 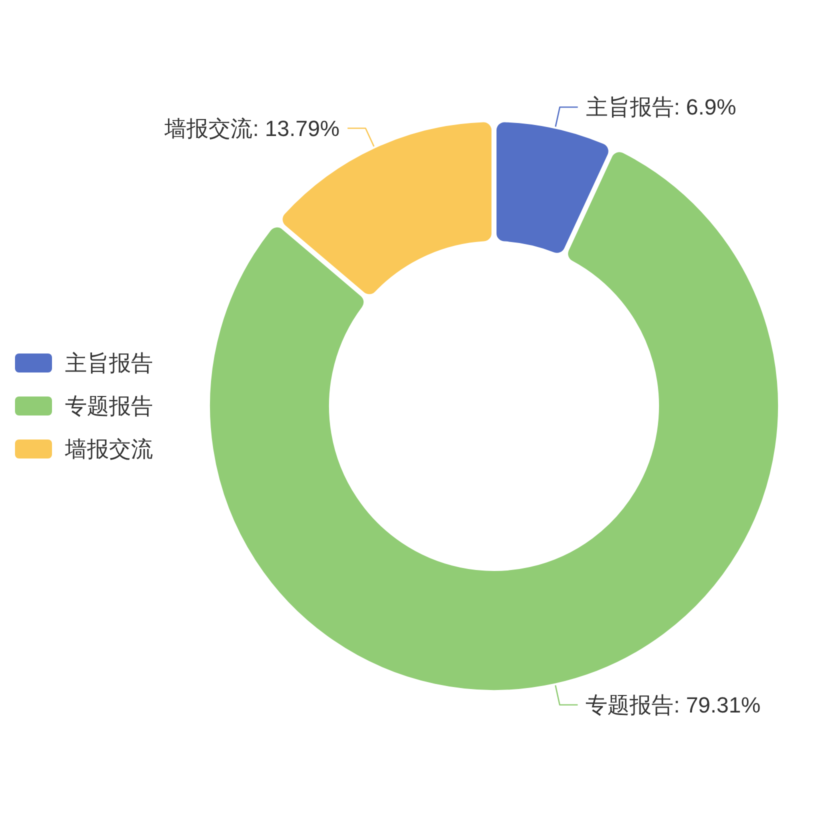 I want to click on label: 墙报交流: 13.79%, so click(x=252, y=128).